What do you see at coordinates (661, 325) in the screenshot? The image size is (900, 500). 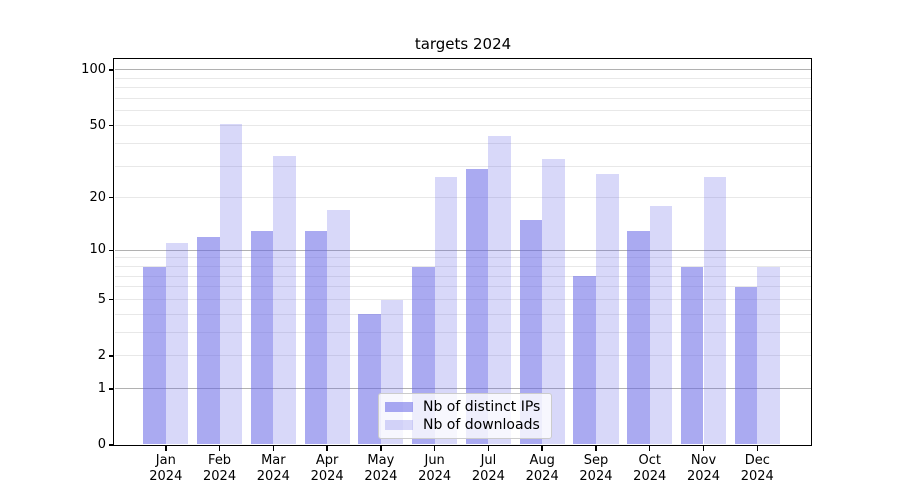 I see `bar-downloads-oct` at bounding box center [661, 325].